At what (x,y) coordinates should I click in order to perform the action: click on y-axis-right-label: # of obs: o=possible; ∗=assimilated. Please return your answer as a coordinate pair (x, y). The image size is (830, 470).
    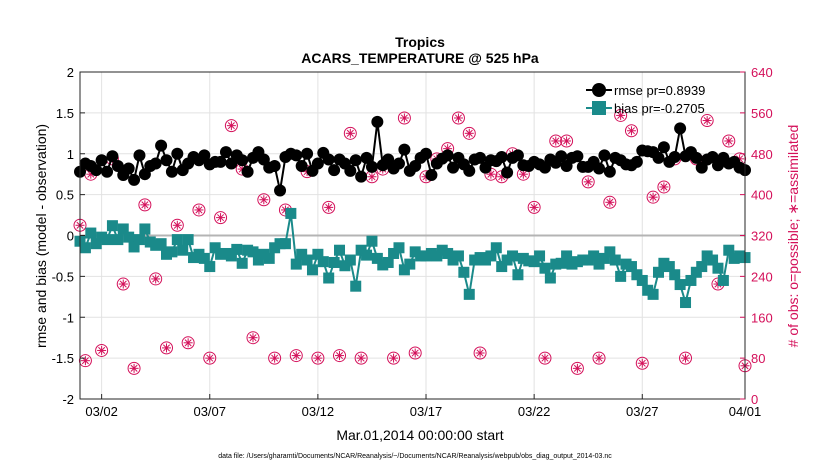
    Looking at the image, I should click on (793, 236).